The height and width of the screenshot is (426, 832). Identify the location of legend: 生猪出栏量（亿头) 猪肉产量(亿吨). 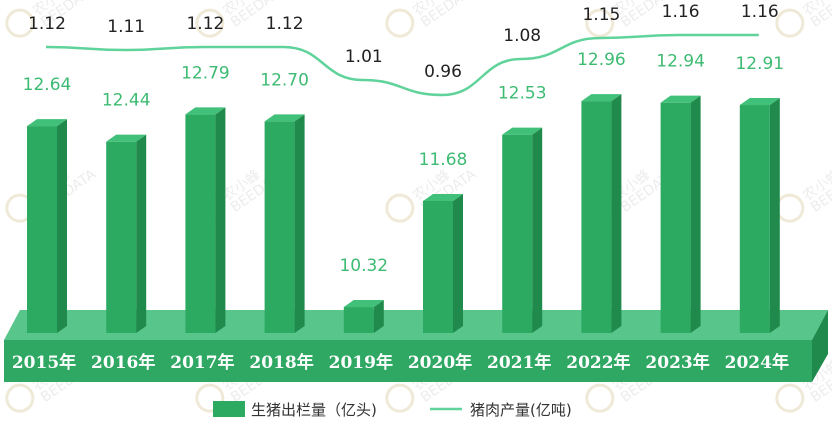
(392, 410).